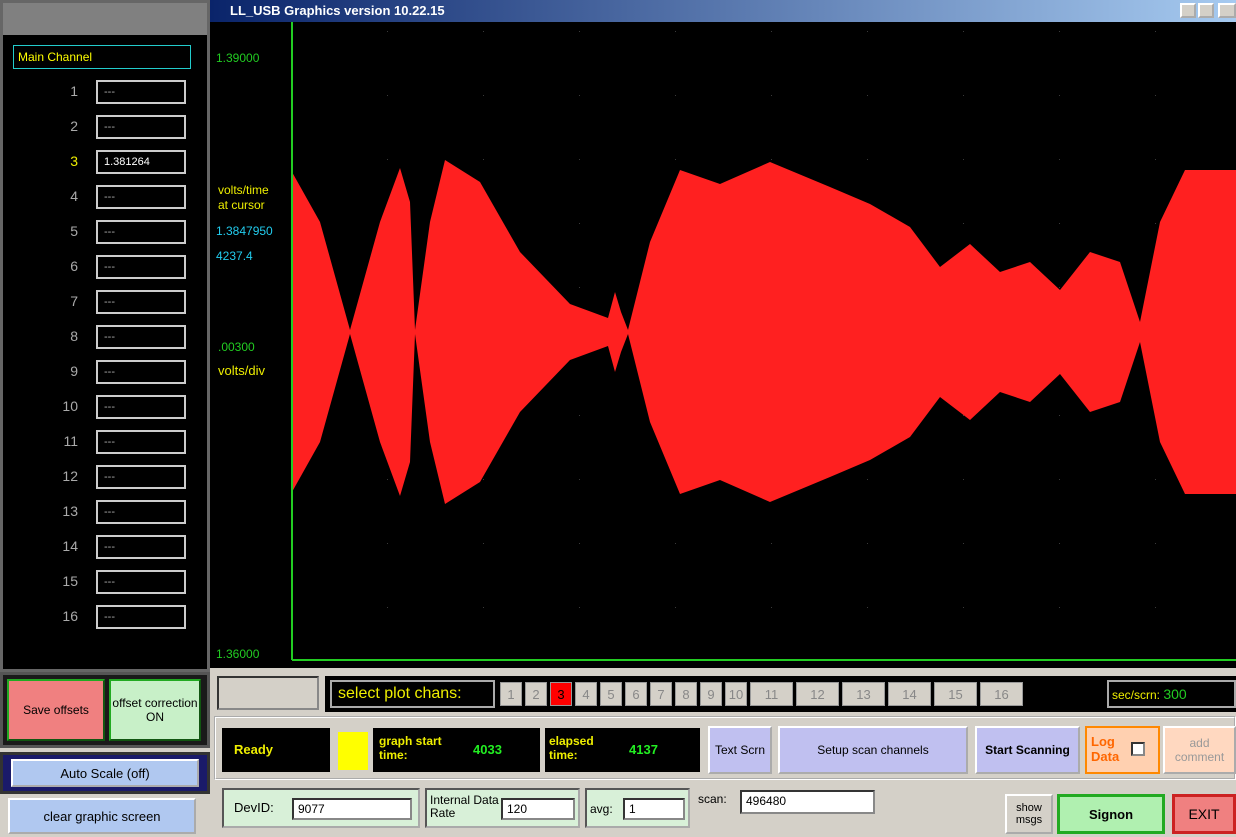 This screenshot has width=1236, height=837. I want to click on scale-unit: volts/div, so click(241, 370).